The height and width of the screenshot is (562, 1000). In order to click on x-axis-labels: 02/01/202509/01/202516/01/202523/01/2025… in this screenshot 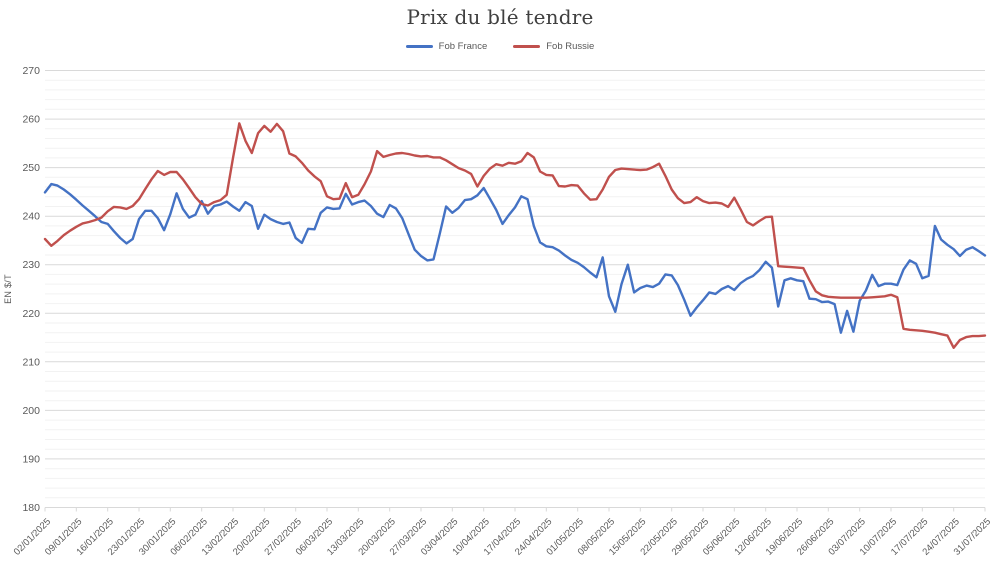, I will do `click(502, 536)`.